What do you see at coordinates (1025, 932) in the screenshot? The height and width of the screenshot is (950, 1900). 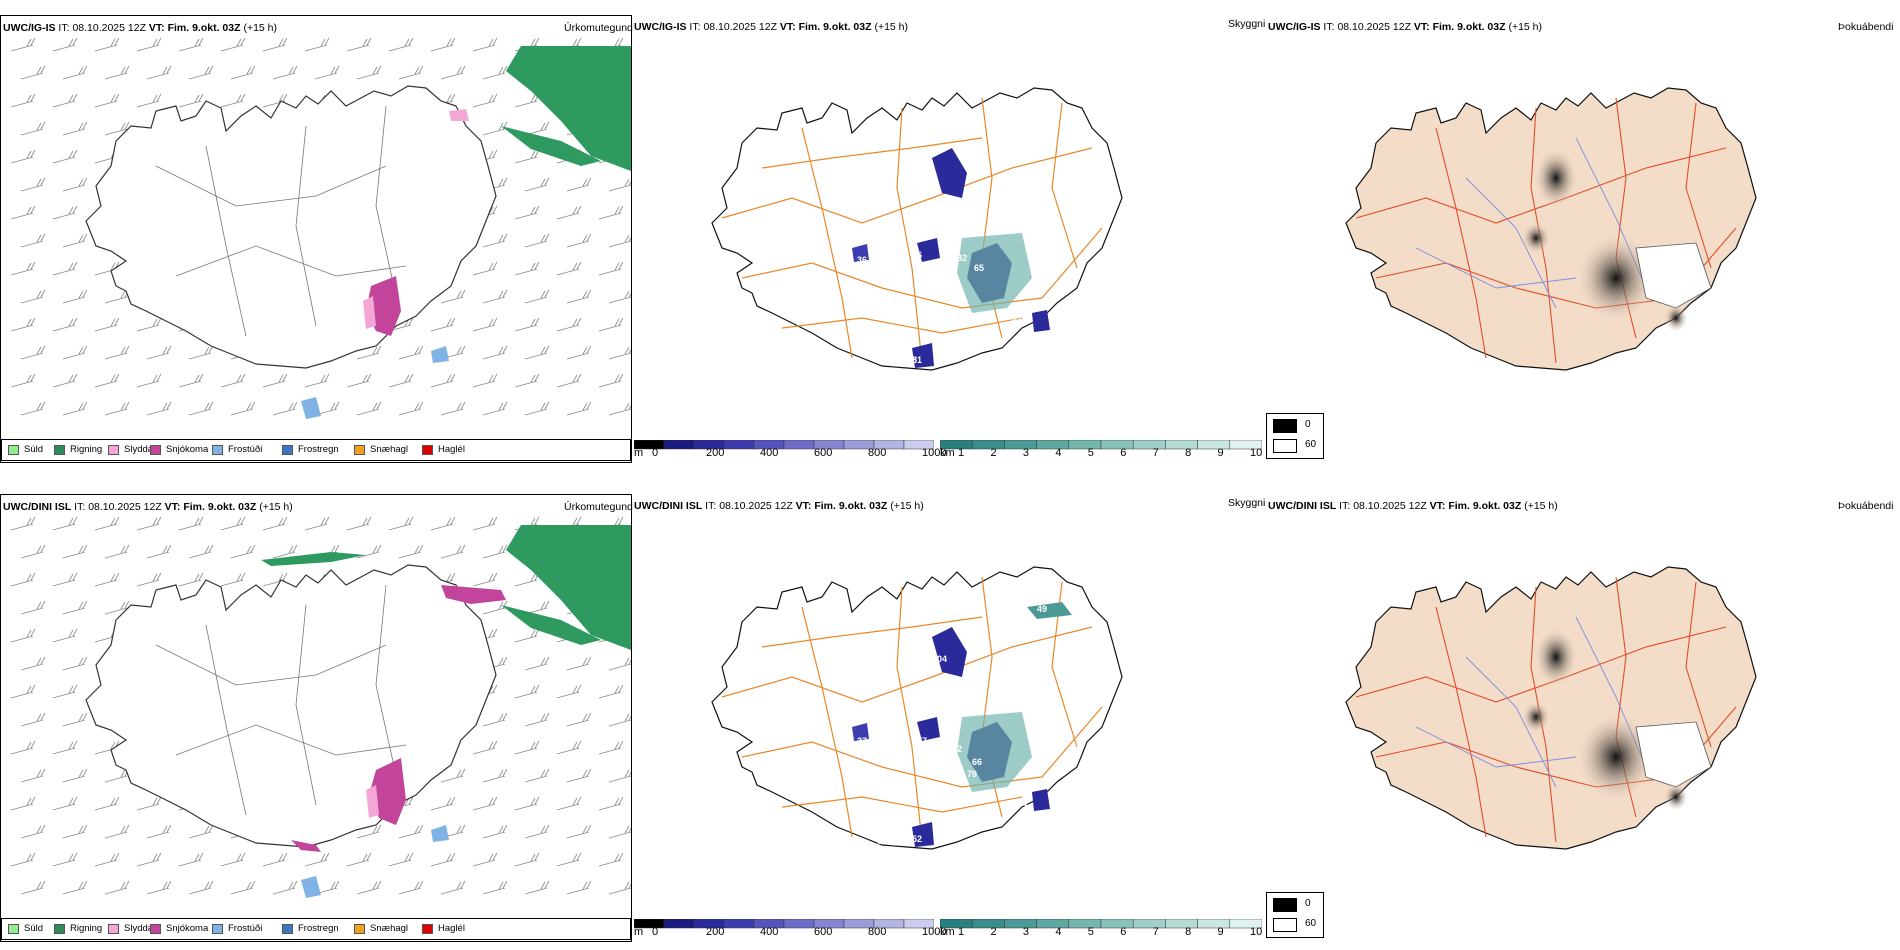 I see `colorbar-tick: 3` at bounding box center [1025, 932].